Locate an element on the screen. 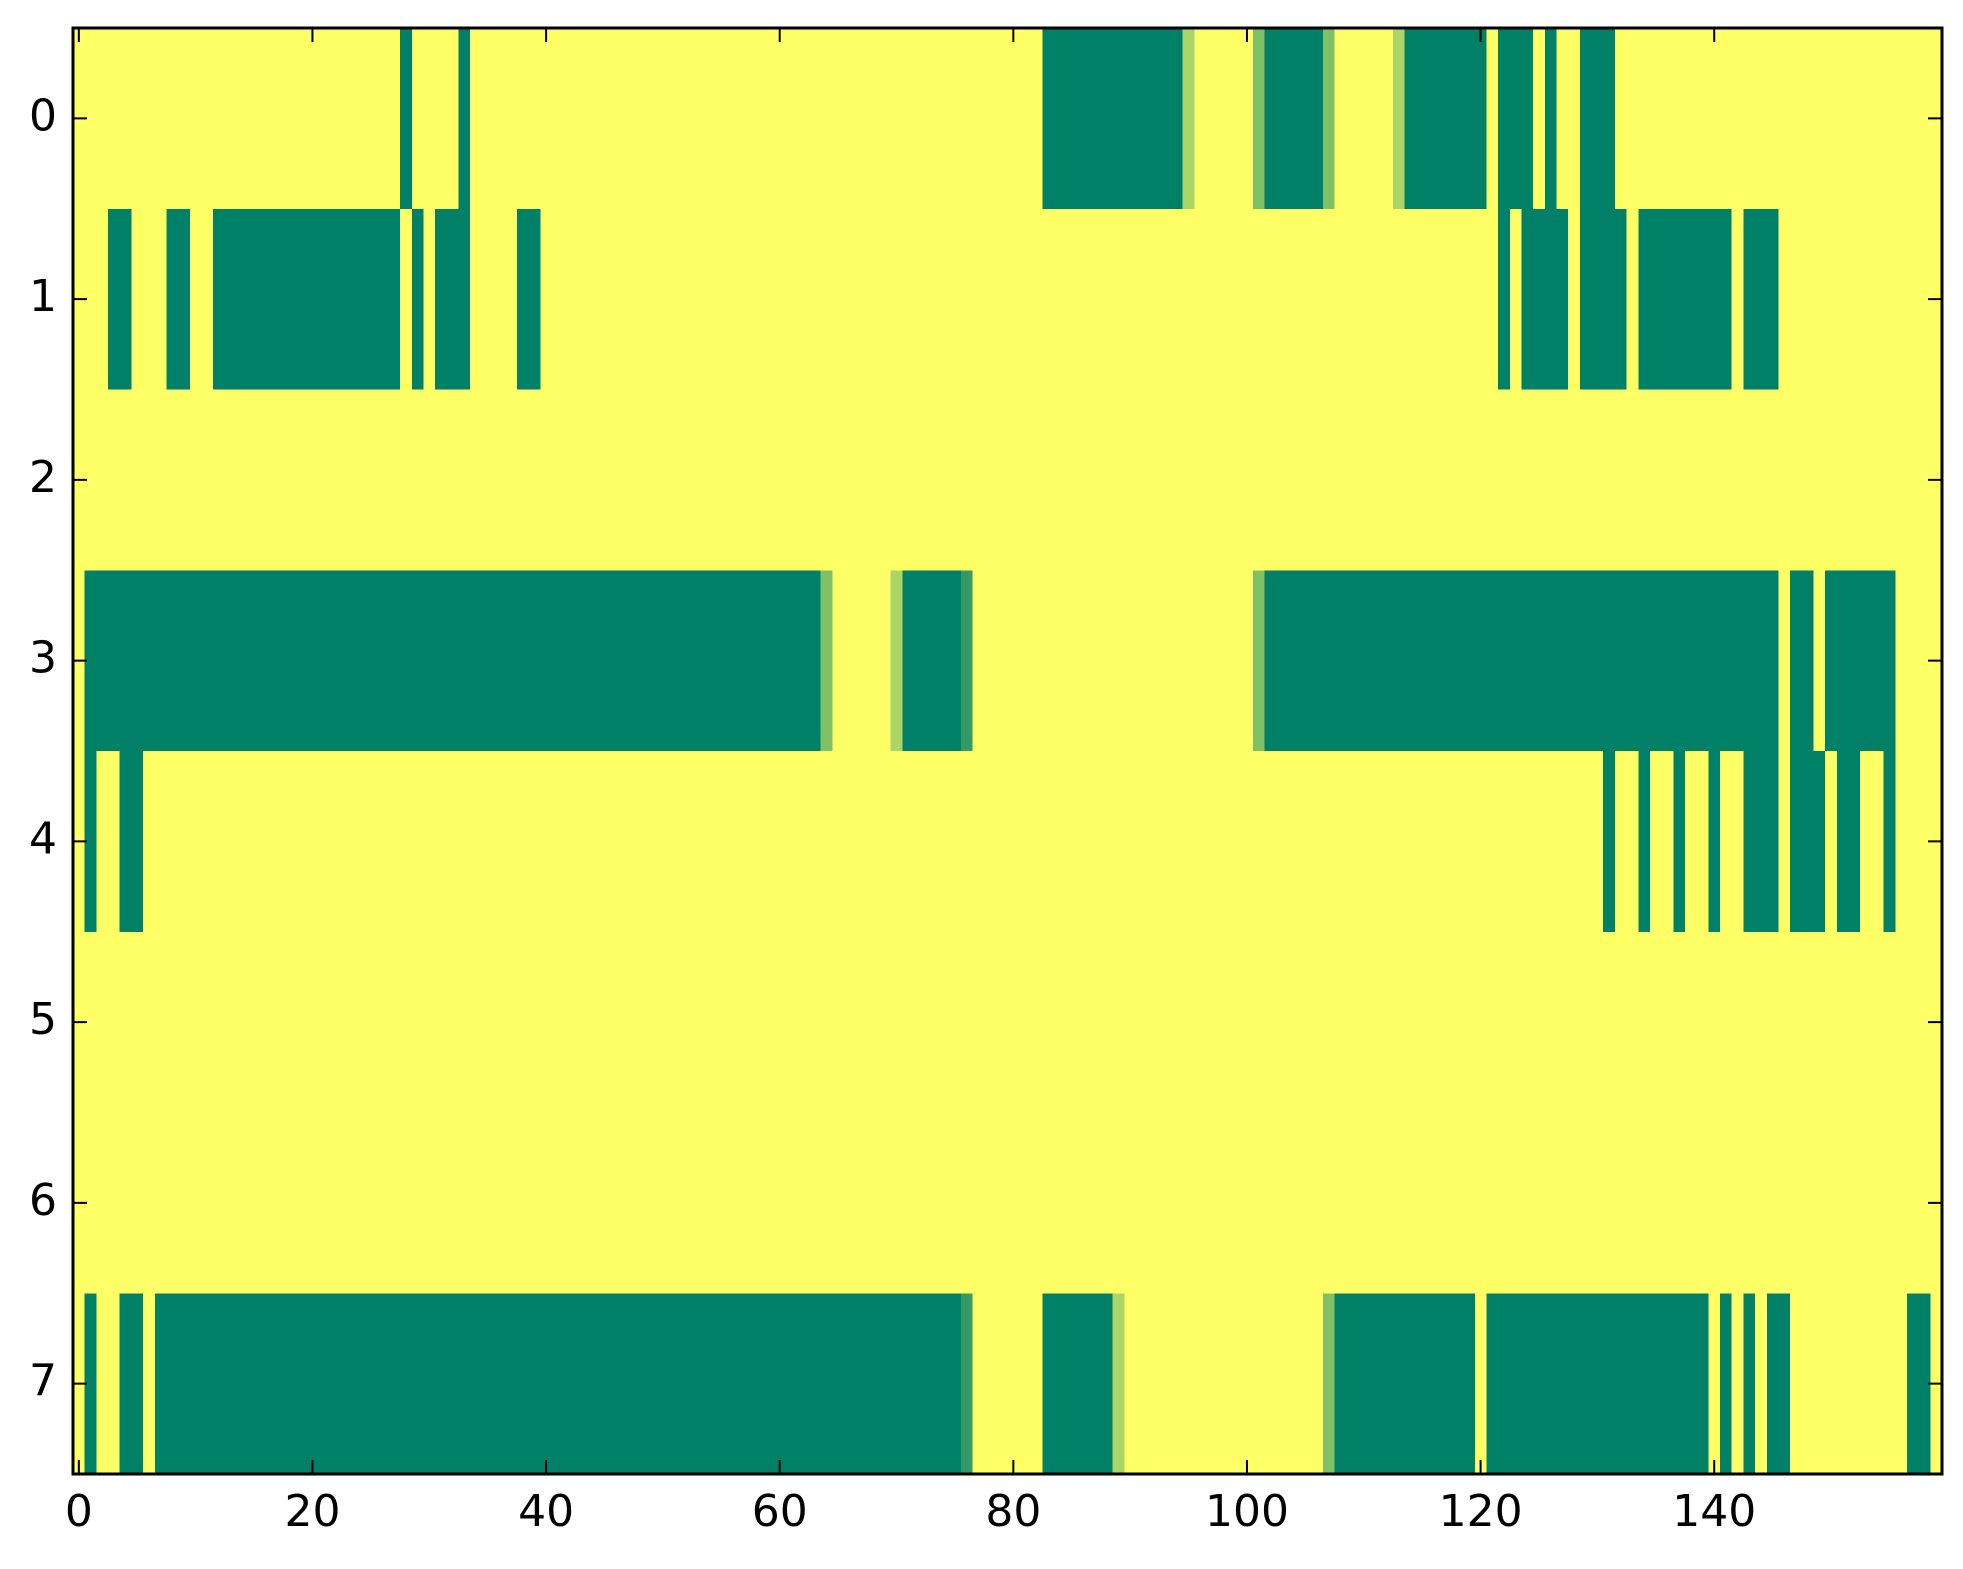 The image size is (1963, 1569). y-tick-label: 3 is located at coordinates (43, 658).